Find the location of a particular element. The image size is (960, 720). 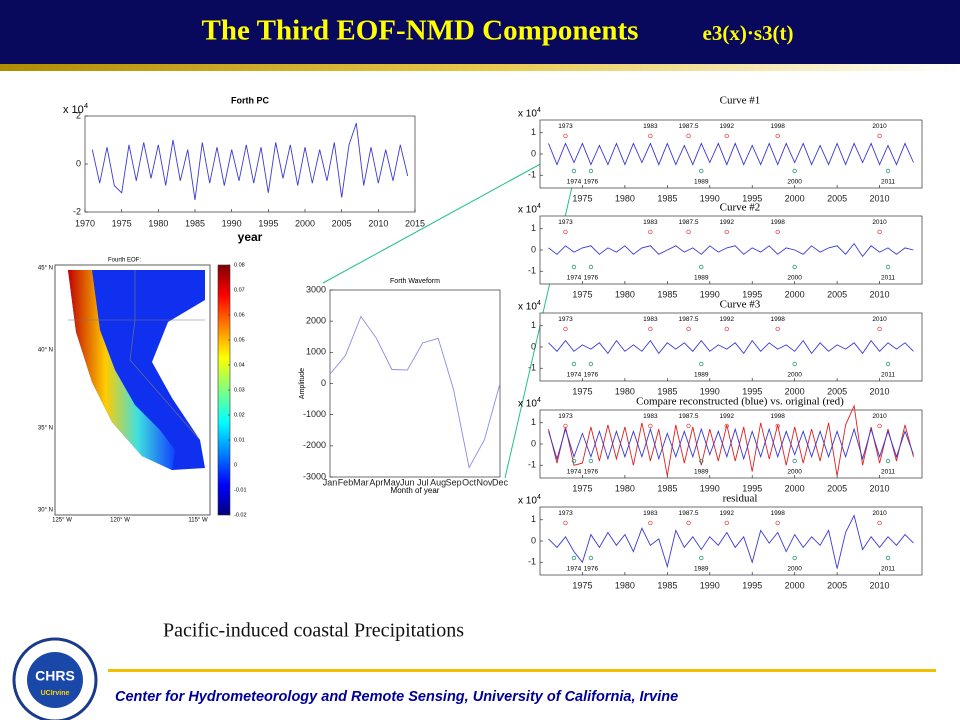

lat-label: 40° N is located at coordinates (45, 351).